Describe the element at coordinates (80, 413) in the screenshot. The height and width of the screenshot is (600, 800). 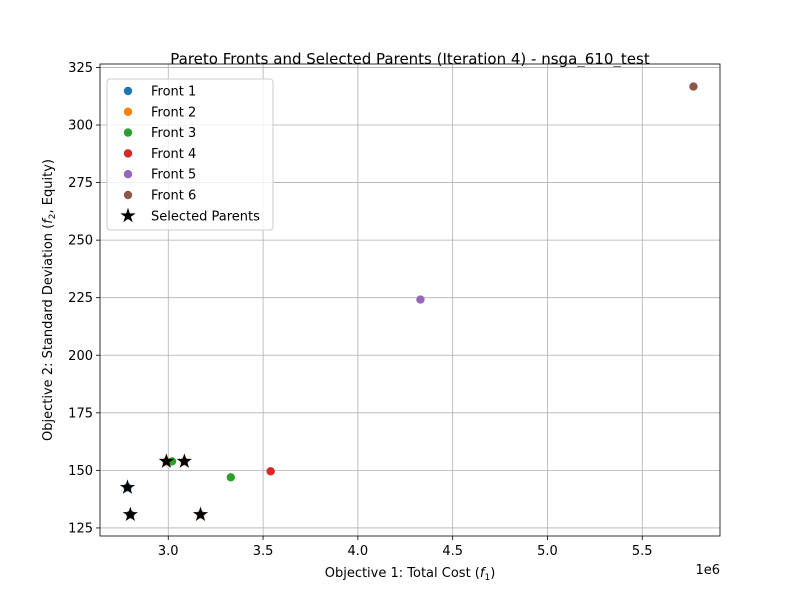
I see `y-tick-label: 175` at that location.